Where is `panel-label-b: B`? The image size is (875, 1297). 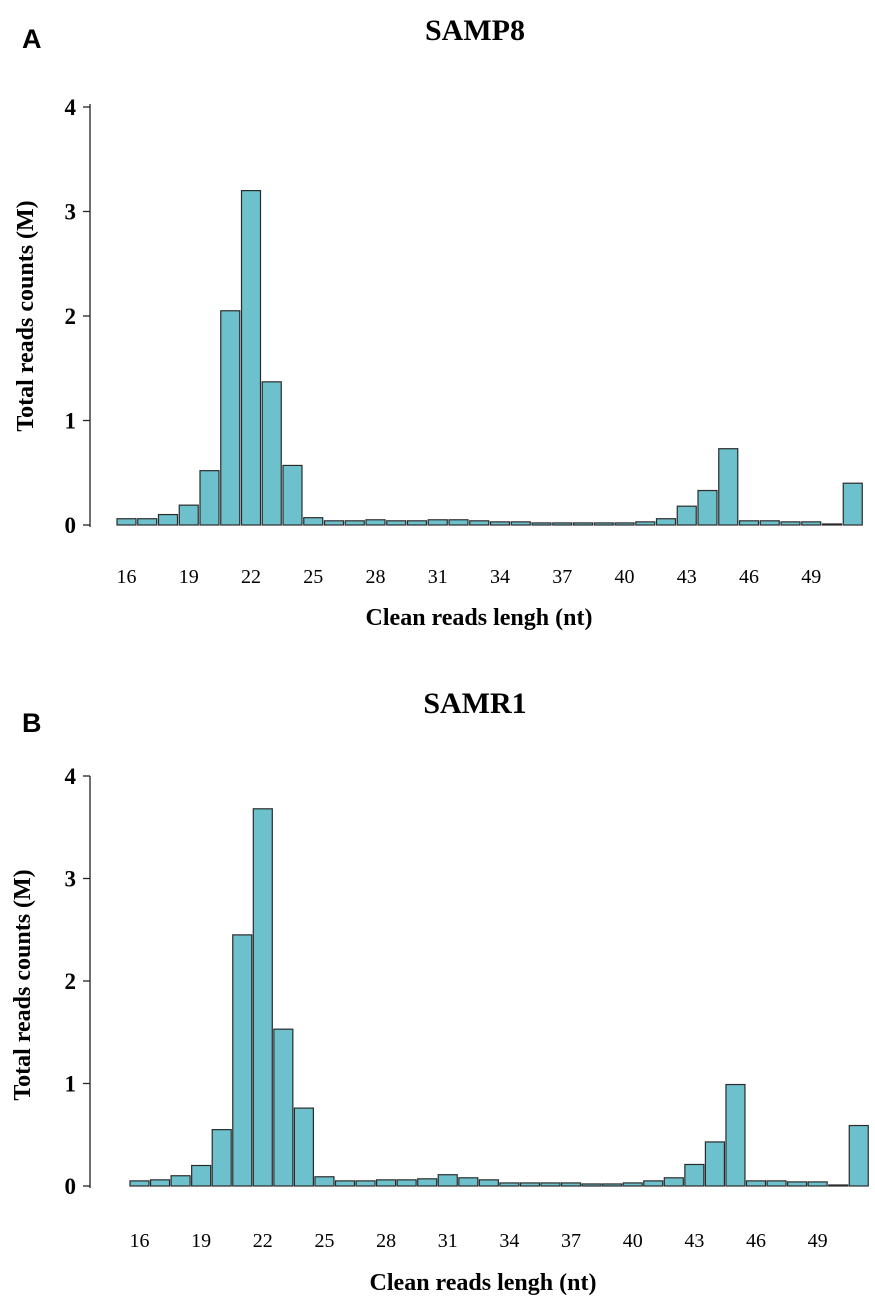
panel-label-b: B is located at coordinates (32, 723).